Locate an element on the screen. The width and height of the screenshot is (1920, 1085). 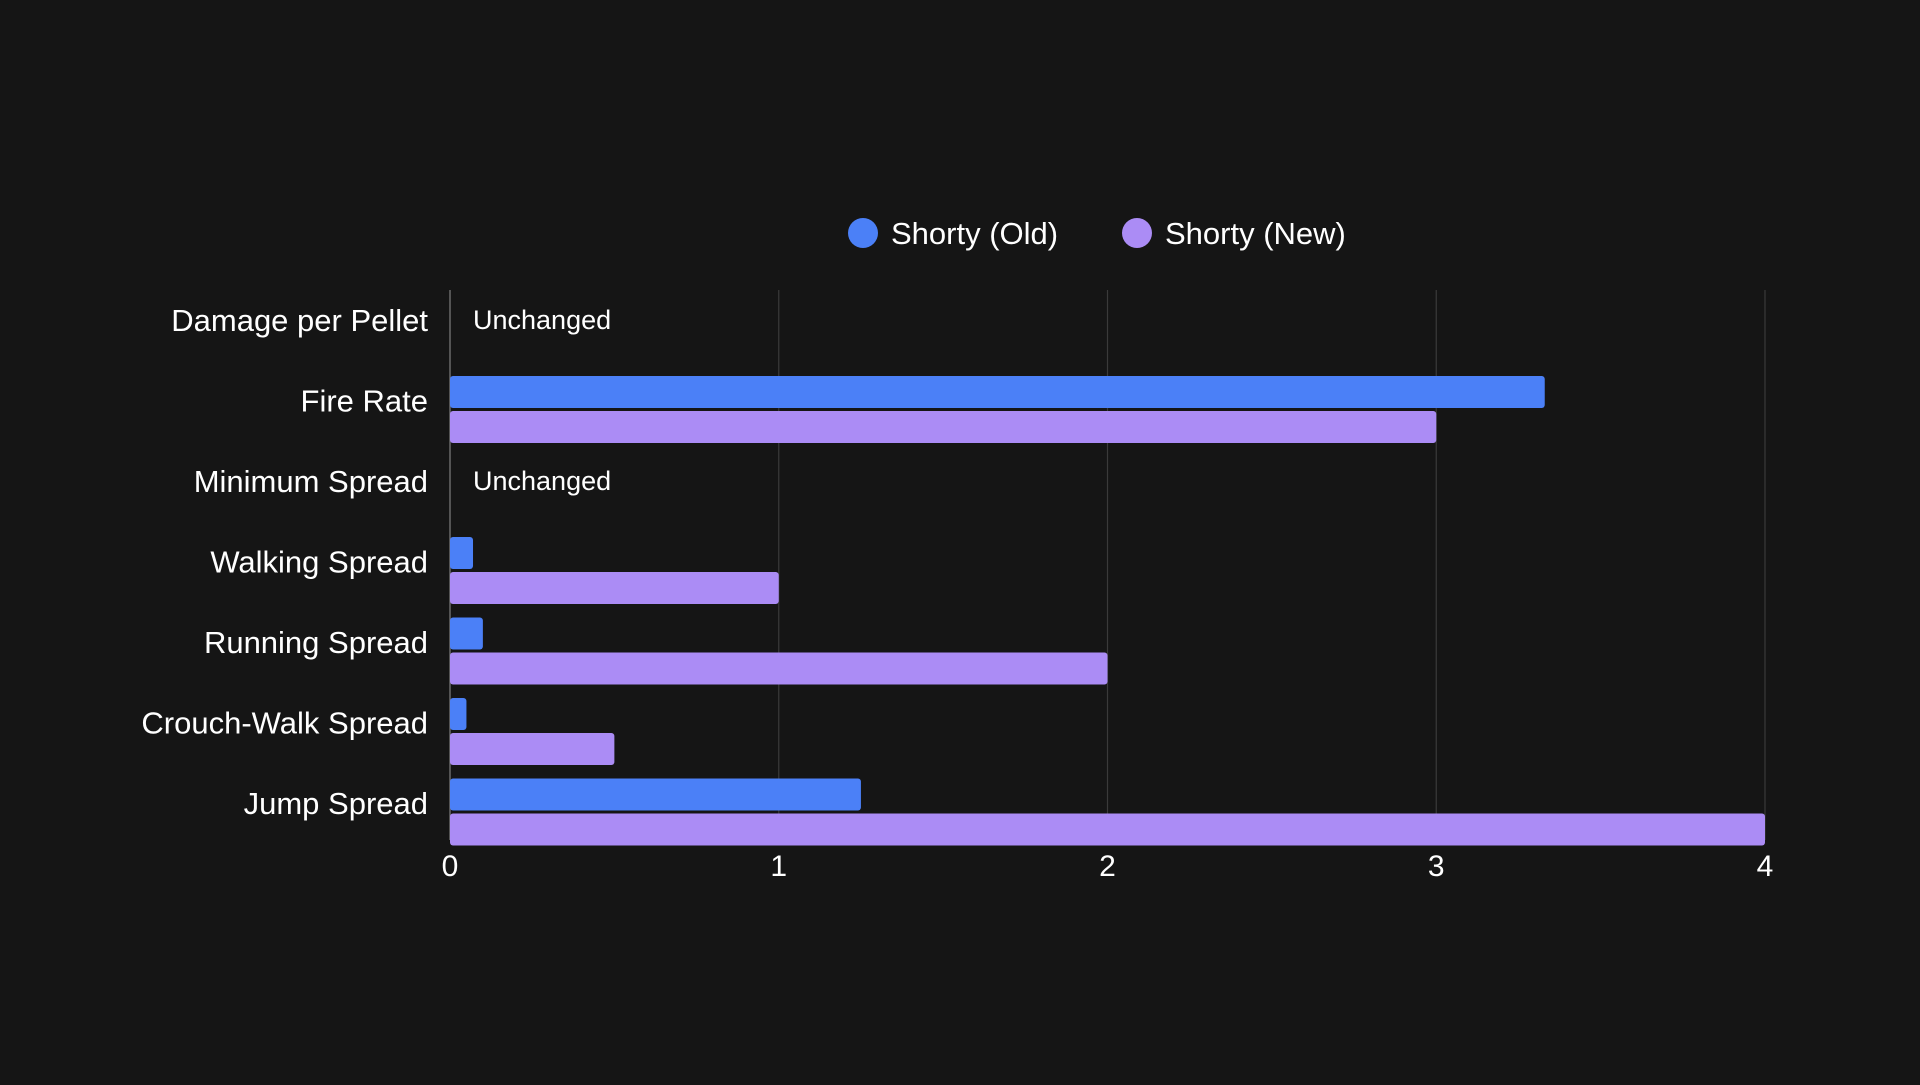
category-label: Crouch-Walk Spread is located at coordinates (284, 723).